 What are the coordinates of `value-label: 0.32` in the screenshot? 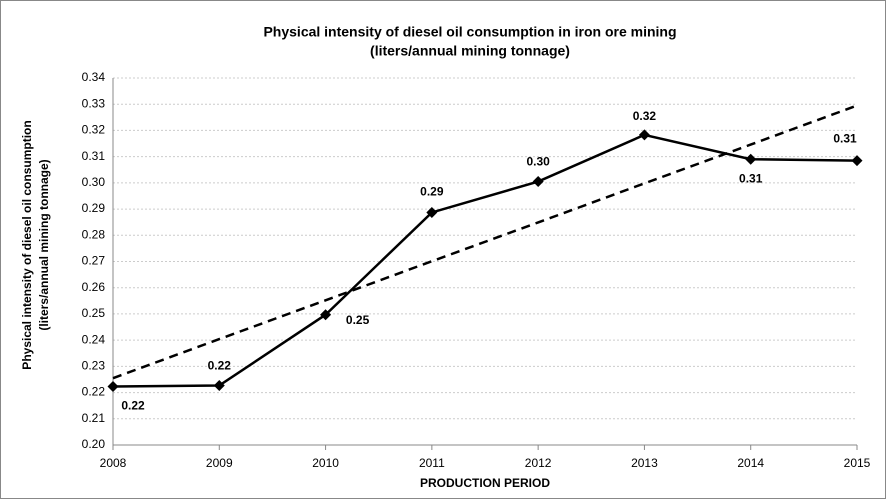 It's located at (645, 116).